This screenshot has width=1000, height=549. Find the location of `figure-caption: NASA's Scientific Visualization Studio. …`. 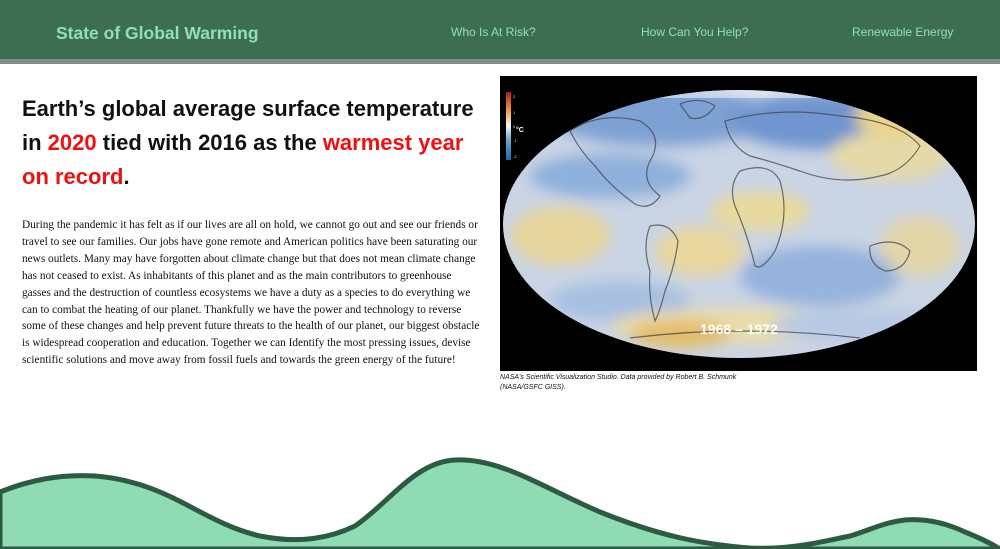

figure-caption: NASA's Scientific Visualization Studio. … is located at coordinates (618, 382).